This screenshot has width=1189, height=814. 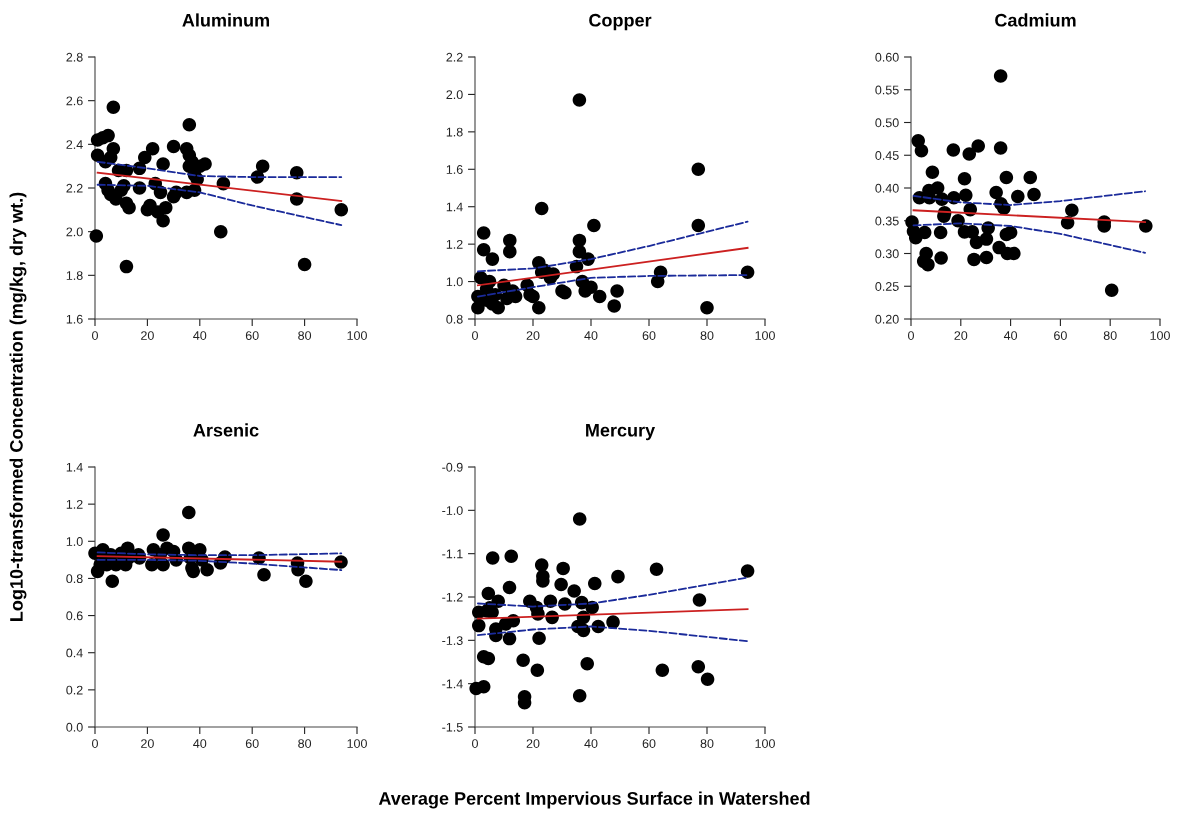 I want to click on y-axis-title: Log10-transformed Concentration (mg/kg, dry wt.), so click(x=18, y=406).